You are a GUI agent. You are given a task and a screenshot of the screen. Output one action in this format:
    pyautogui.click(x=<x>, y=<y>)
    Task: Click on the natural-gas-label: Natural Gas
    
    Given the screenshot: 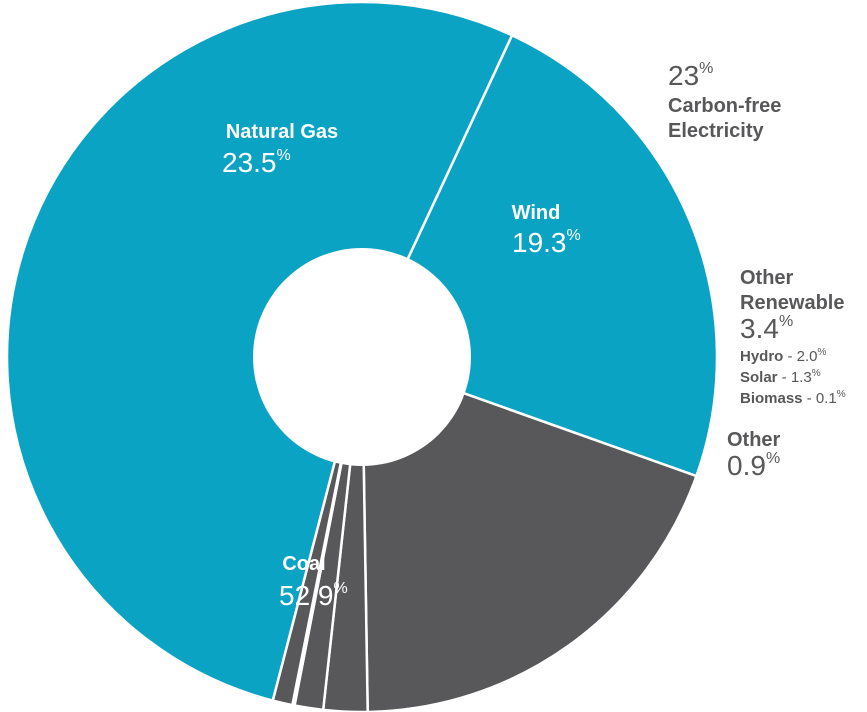 What is the action you would take?
    pyautogui.click(x=282, y=132)
    